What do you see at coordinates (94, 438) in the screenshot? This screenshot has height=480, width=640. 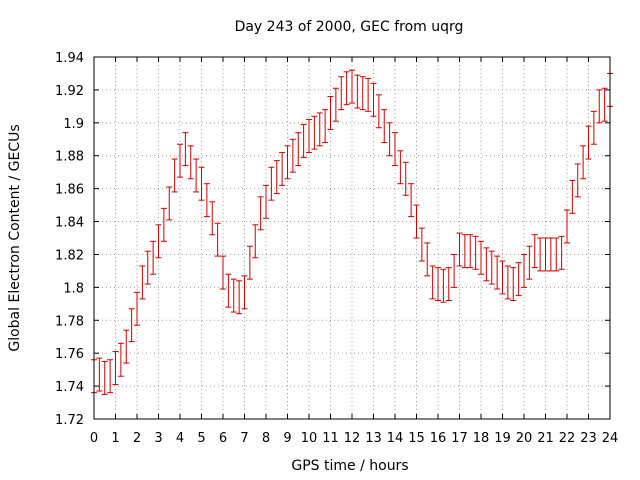 I see `x-tick-label: 0` at bounding box center [94, 438].